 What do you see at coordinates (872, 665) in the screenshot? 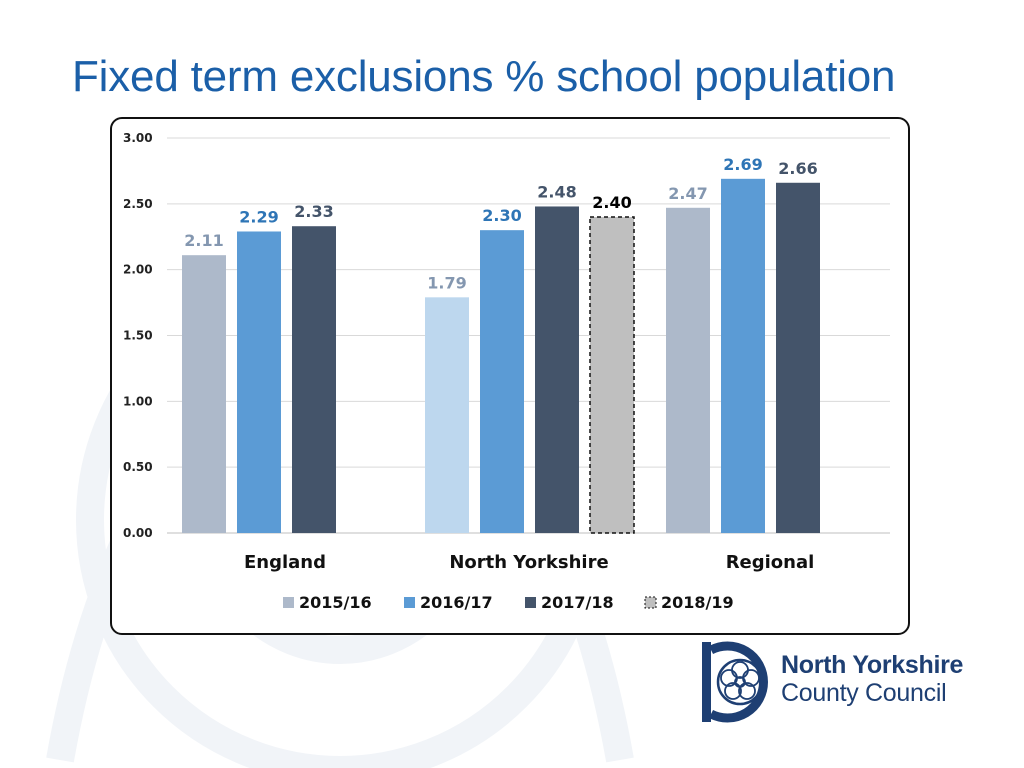
I see `logo-text-line1: North Yorkshire` at bounding box center [872, 665].